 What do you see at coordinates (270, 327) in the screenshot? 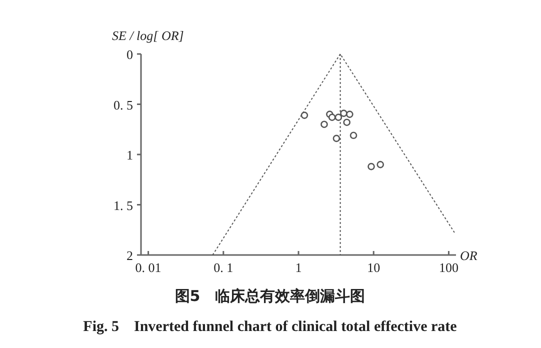
I see `text: Fig. 5 Inverted funnel chart of clinical total effective rate` at bounding box center [270, 327].